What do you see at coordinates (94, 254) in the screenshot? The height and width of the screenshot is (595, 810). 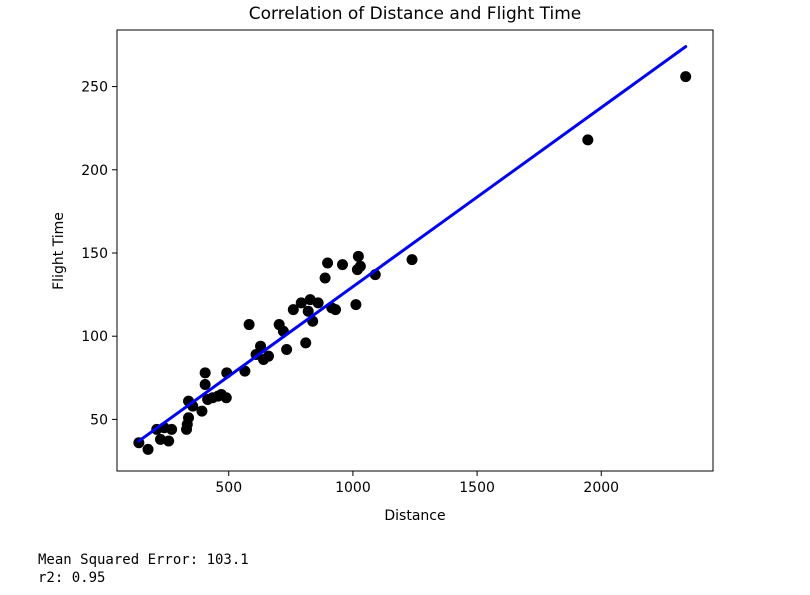 I see `y-tick-label: 150` at bounding box center [94, 254].